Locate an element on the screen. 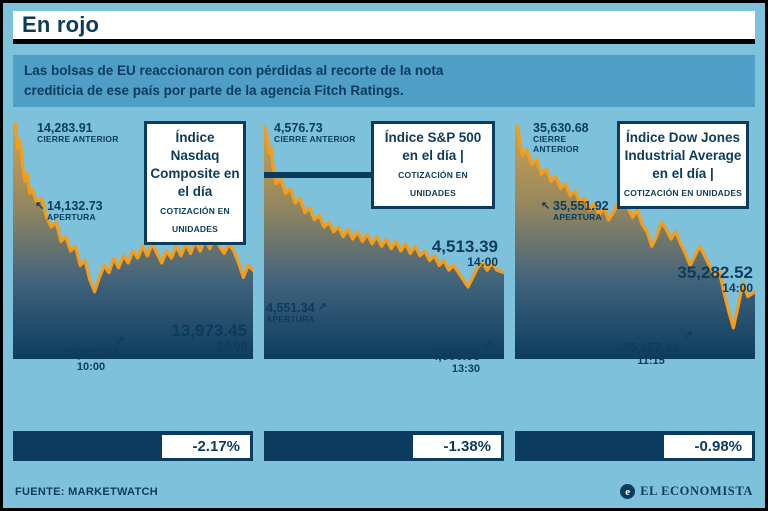 This screenshot has height=511, width=768. last-annotation: 13,973.45 14:00 is located at coordinates (209, 337).